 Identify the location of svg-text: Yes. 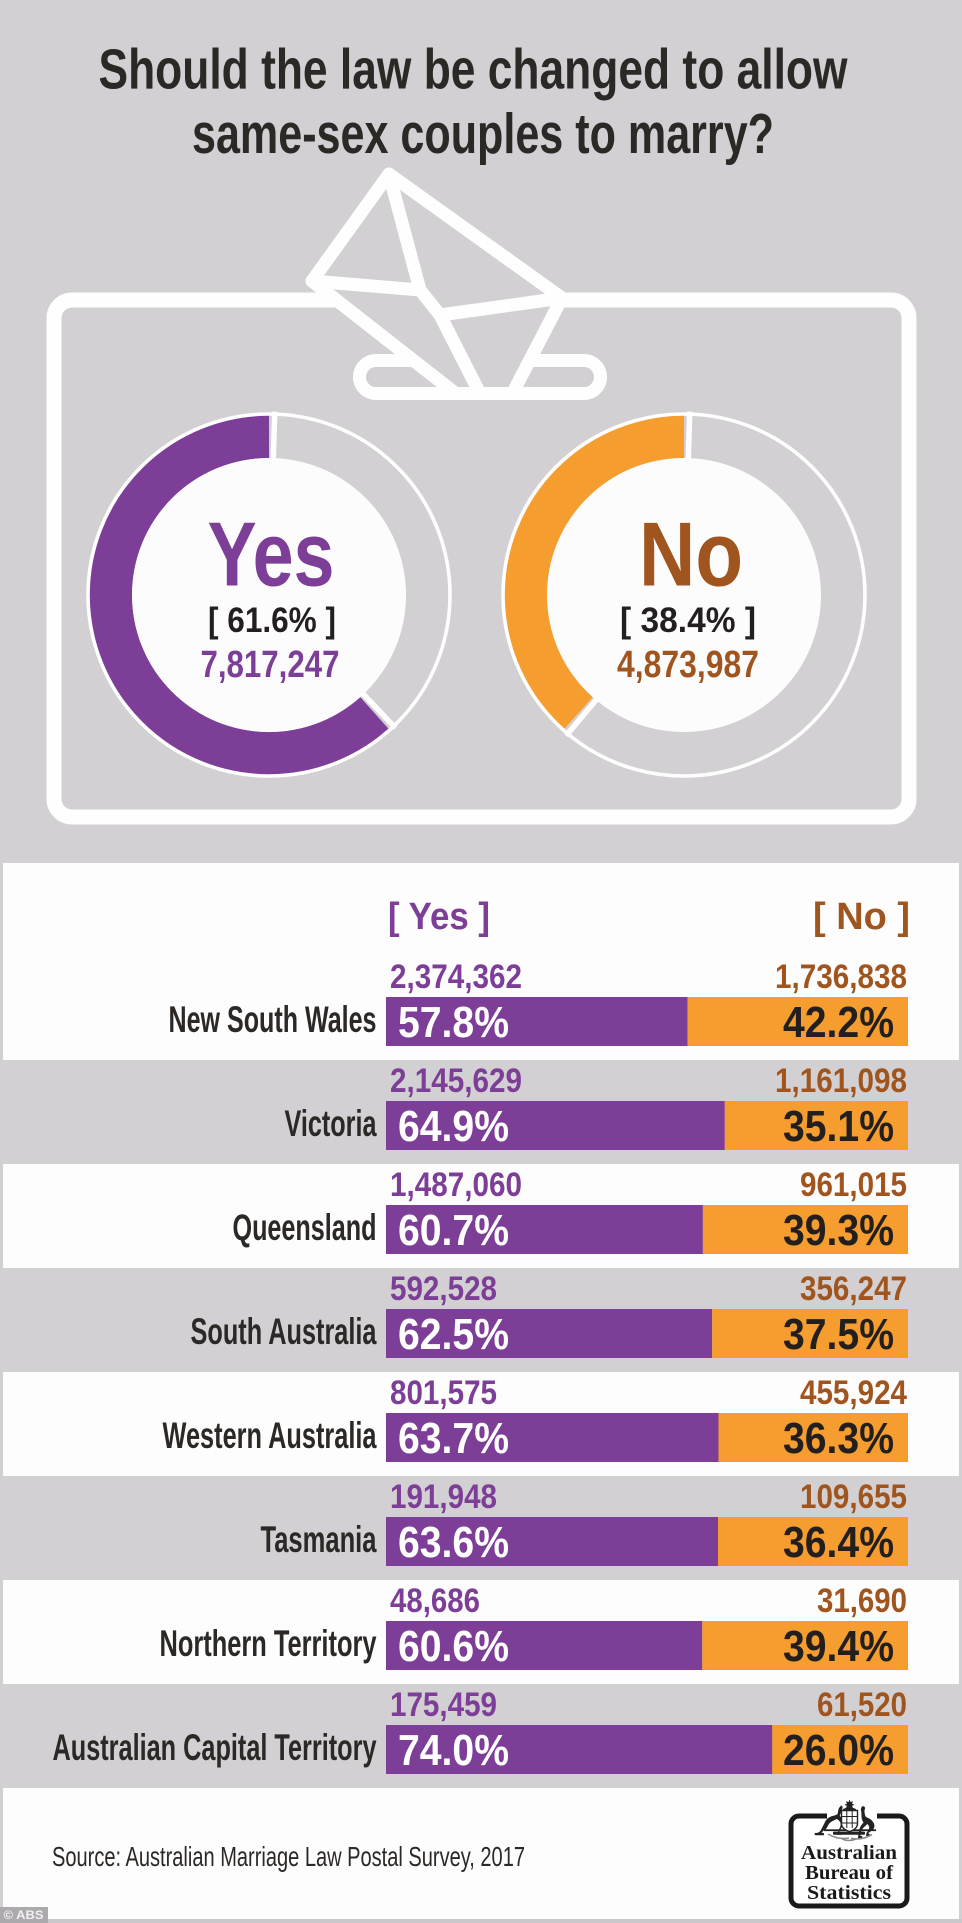
(271, 555).